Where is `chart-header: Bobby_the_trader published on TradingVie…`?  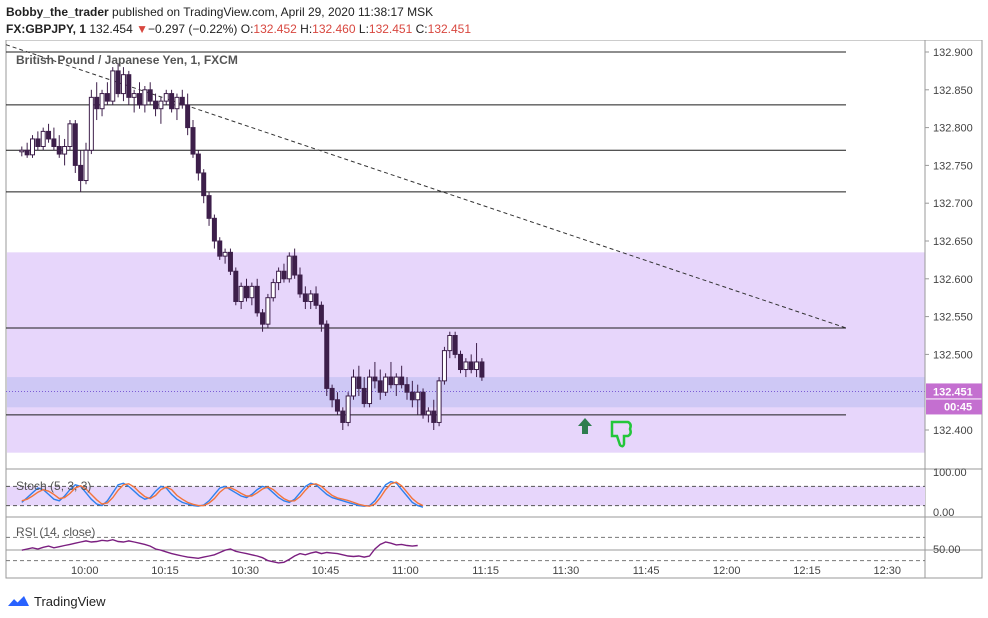
chart-header: Bobby_the_trader published on TradingVie… is located at coordinates (494, 21).